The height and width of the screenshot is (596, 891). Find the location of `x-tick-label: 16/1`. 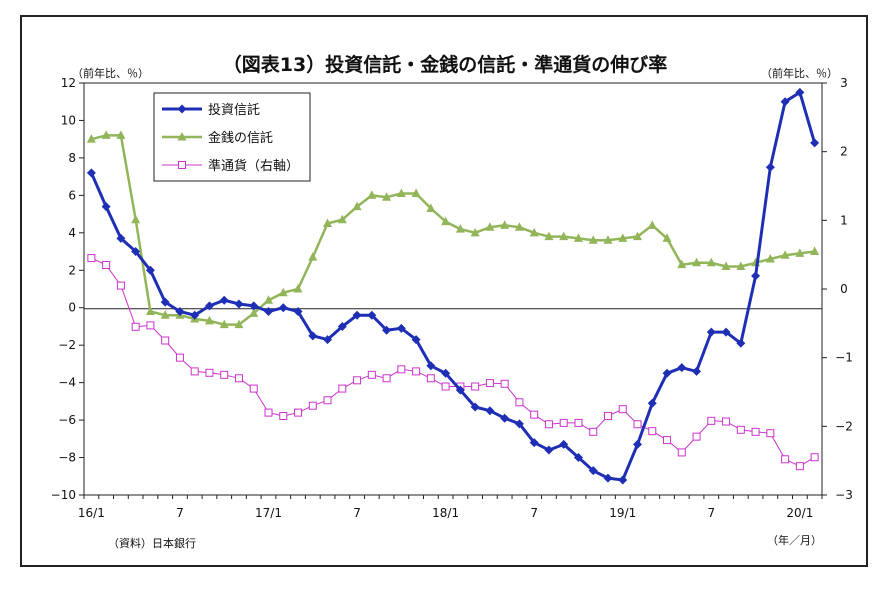

x-tick-label: 16/1 is located at coordinates (91, 513).